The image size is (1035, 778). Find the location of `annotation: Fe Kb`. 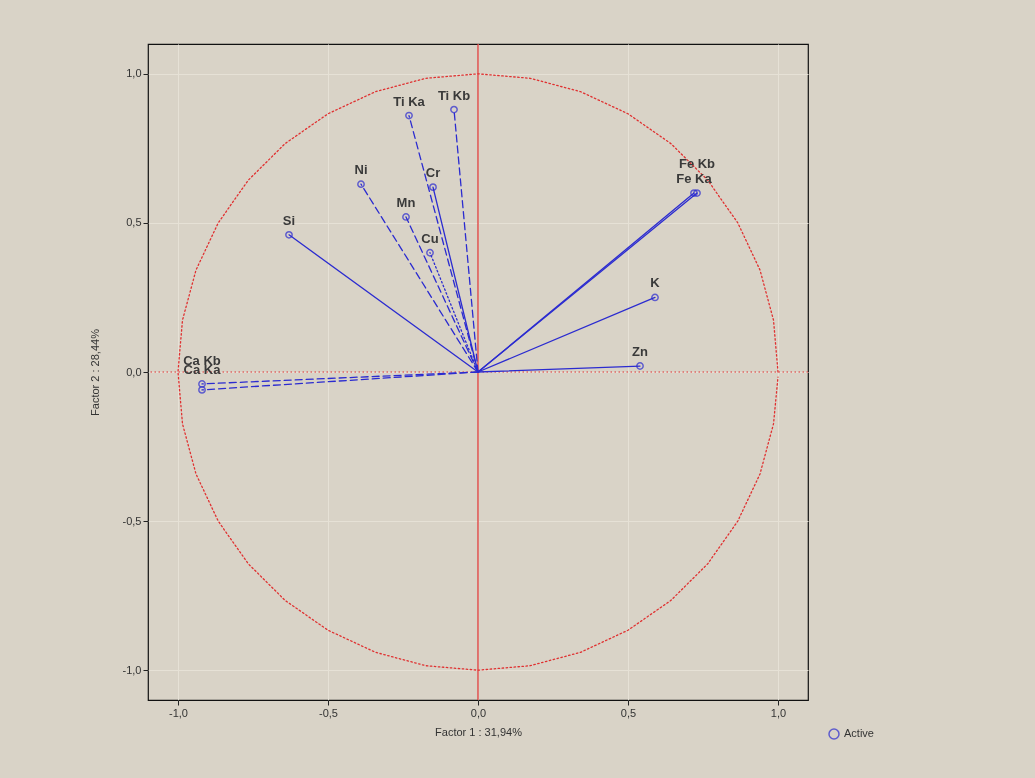

annotation: Fe Kb is located at coordinates (697, 164).